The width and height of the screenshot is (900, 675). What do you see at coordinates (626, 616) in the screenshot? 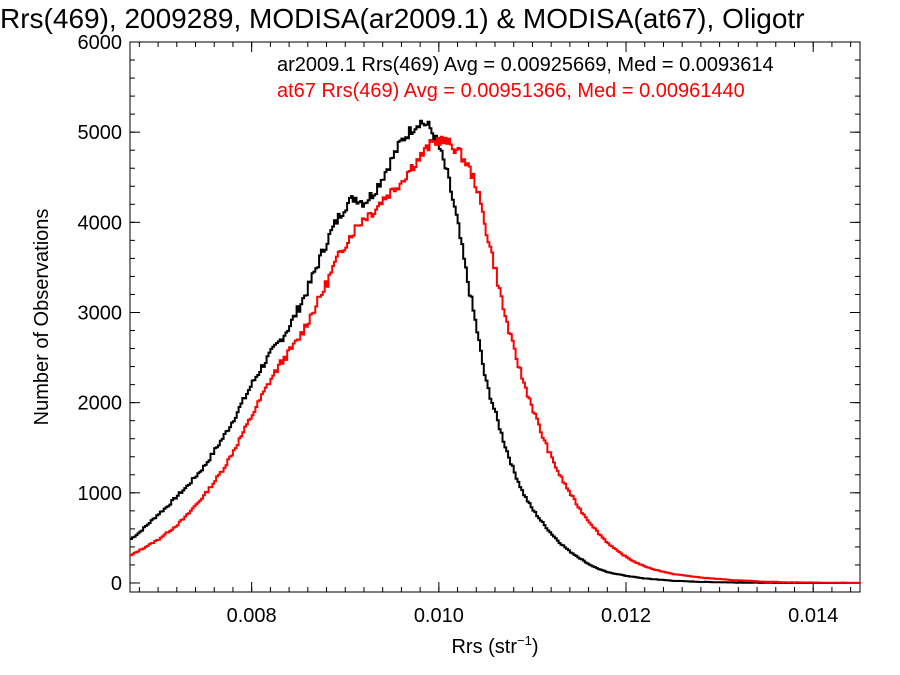
I see `x-tick-label: 0.012` at bounding box center [626, 616].